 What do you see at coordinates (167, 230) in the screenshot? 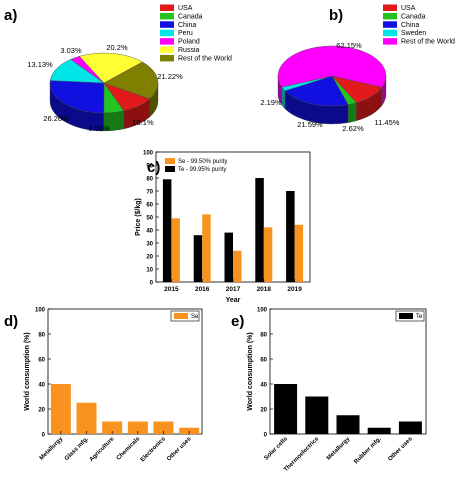
I see `bar-te-2015` at bounding box center [167, 230].